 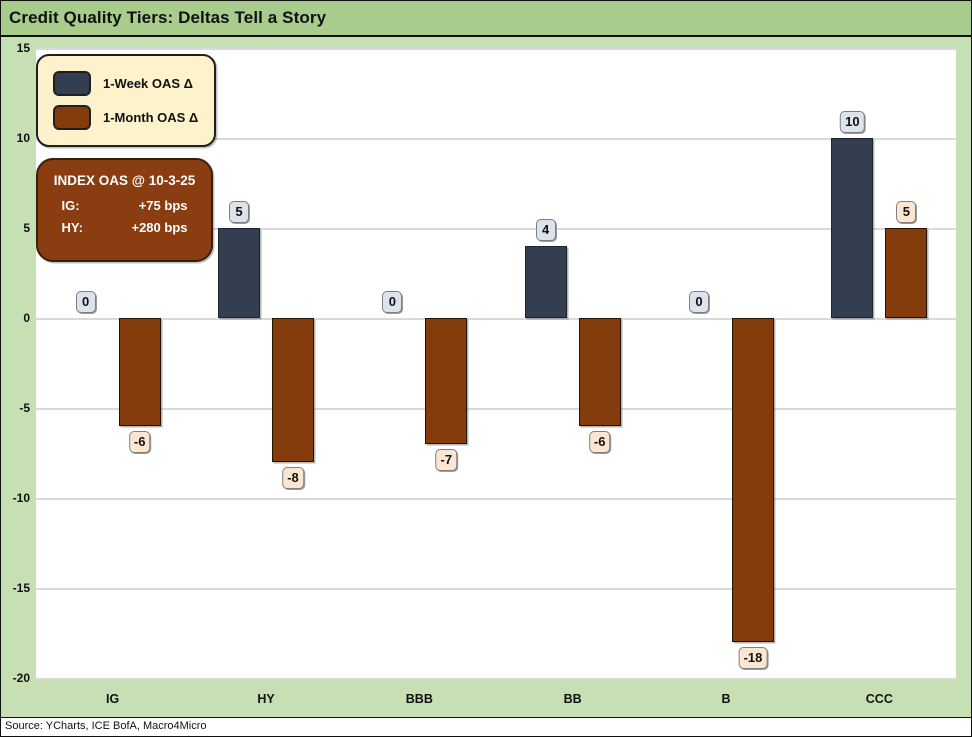 I want to click on y-tick-label: -5, so click(x=24, y=408).